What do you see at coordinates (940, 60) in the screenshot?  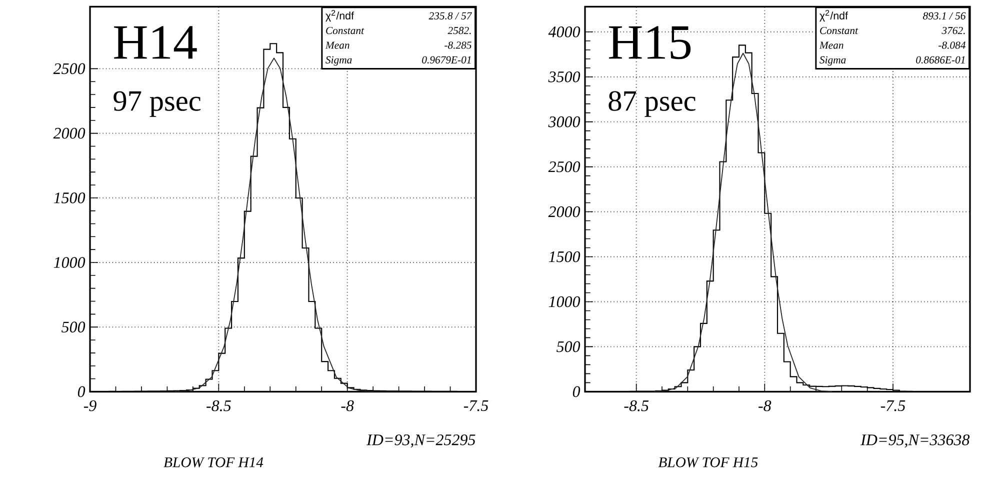 I see `annotation: 0.8686E-01` at bounding box center [940, 60].